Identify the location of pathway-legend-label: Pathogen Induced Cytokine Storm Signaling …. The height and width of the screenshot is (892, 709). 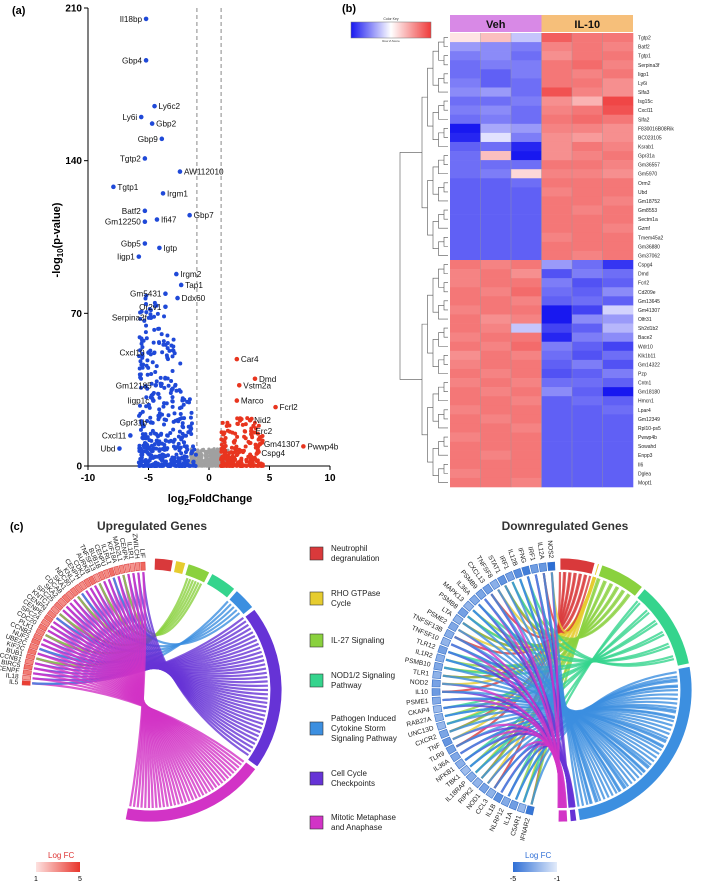
(364, 728).